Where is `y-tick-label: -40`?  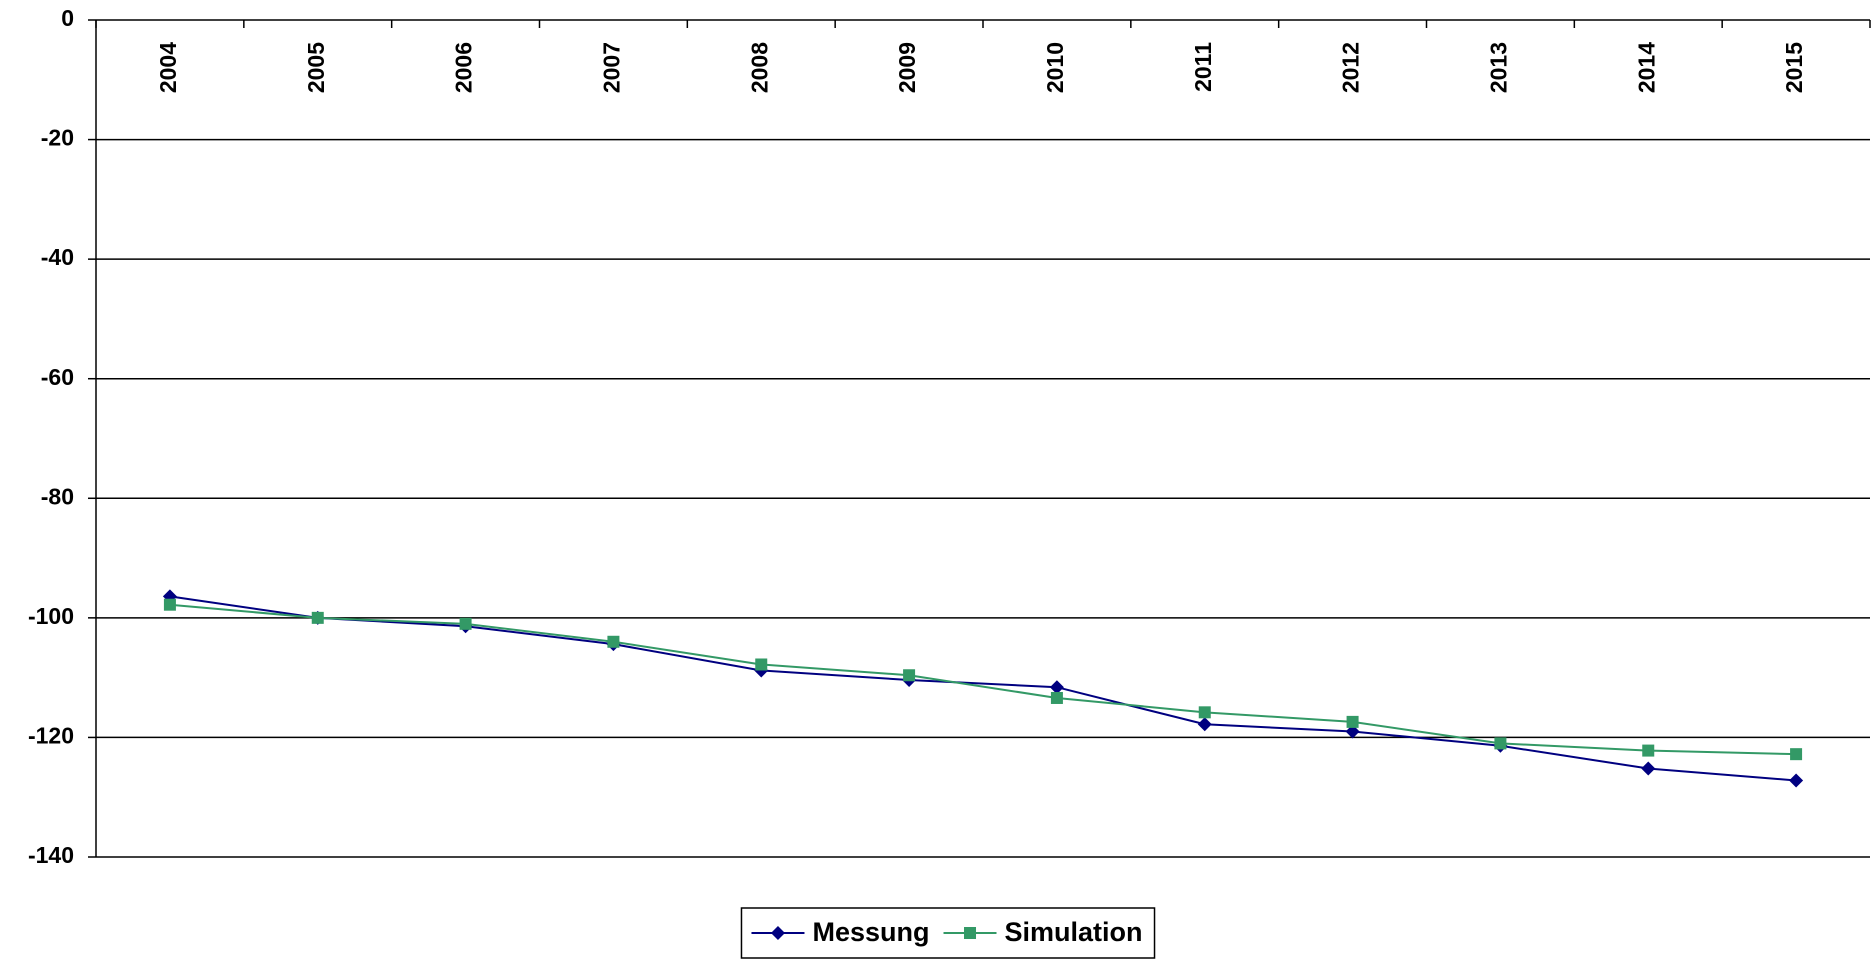
y-tick-label: -40 is located at coordinates (57, 257).